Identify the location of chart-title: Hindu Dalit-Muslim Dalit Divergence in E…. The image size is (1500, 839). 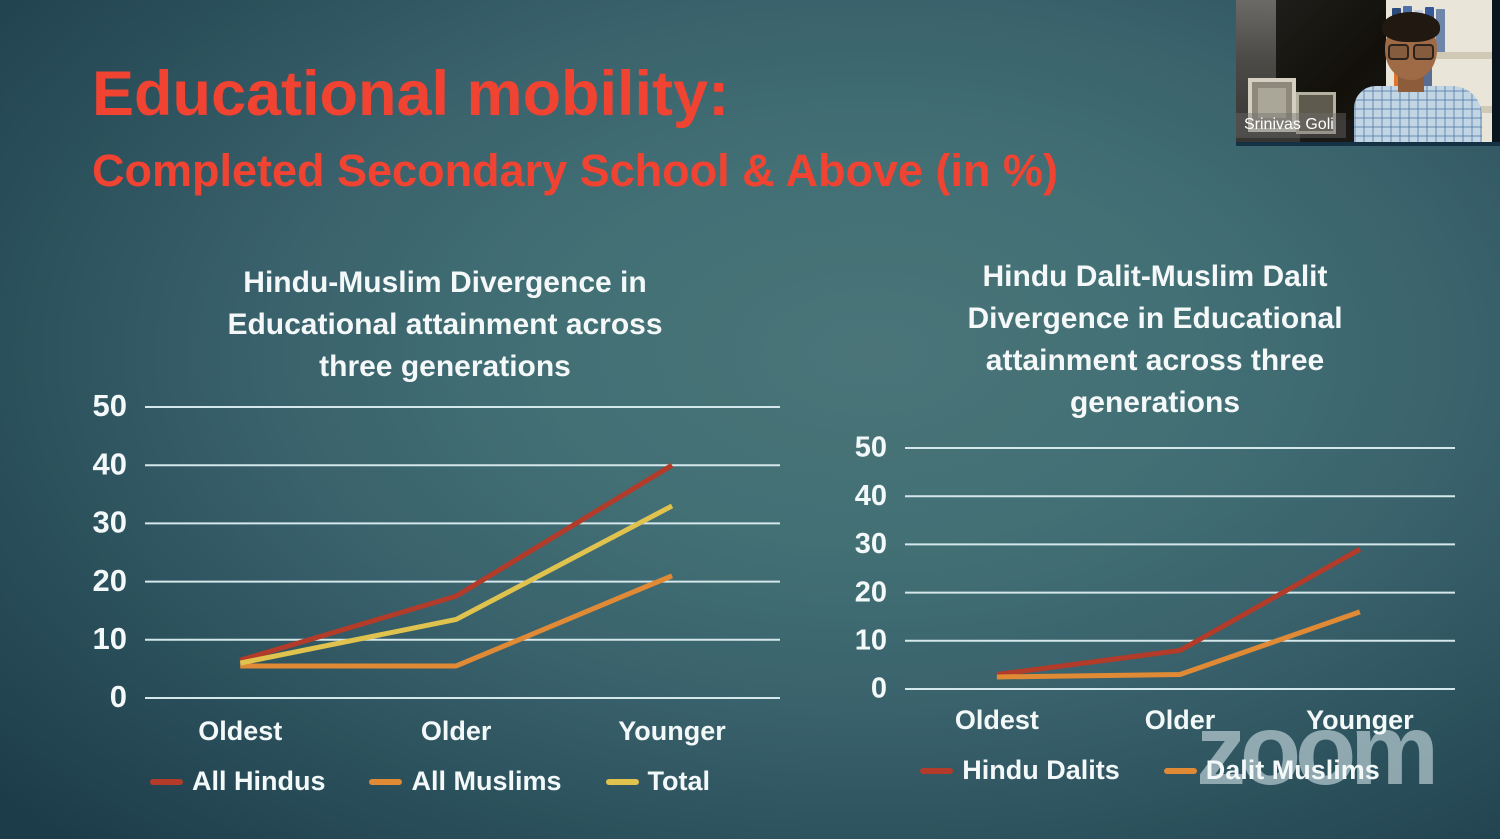
(1155, 339).